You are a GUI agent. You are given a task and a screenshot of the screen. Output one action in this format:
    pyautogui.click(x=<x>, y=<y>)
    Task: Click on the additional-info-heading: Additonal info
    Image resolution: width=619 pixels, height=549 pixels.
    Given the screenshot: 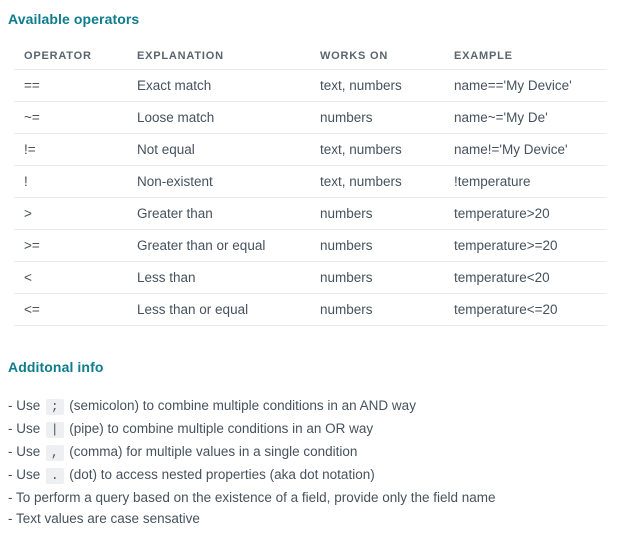 What is the action you would take?
    pyautogui.click(x=56, y=366)
    